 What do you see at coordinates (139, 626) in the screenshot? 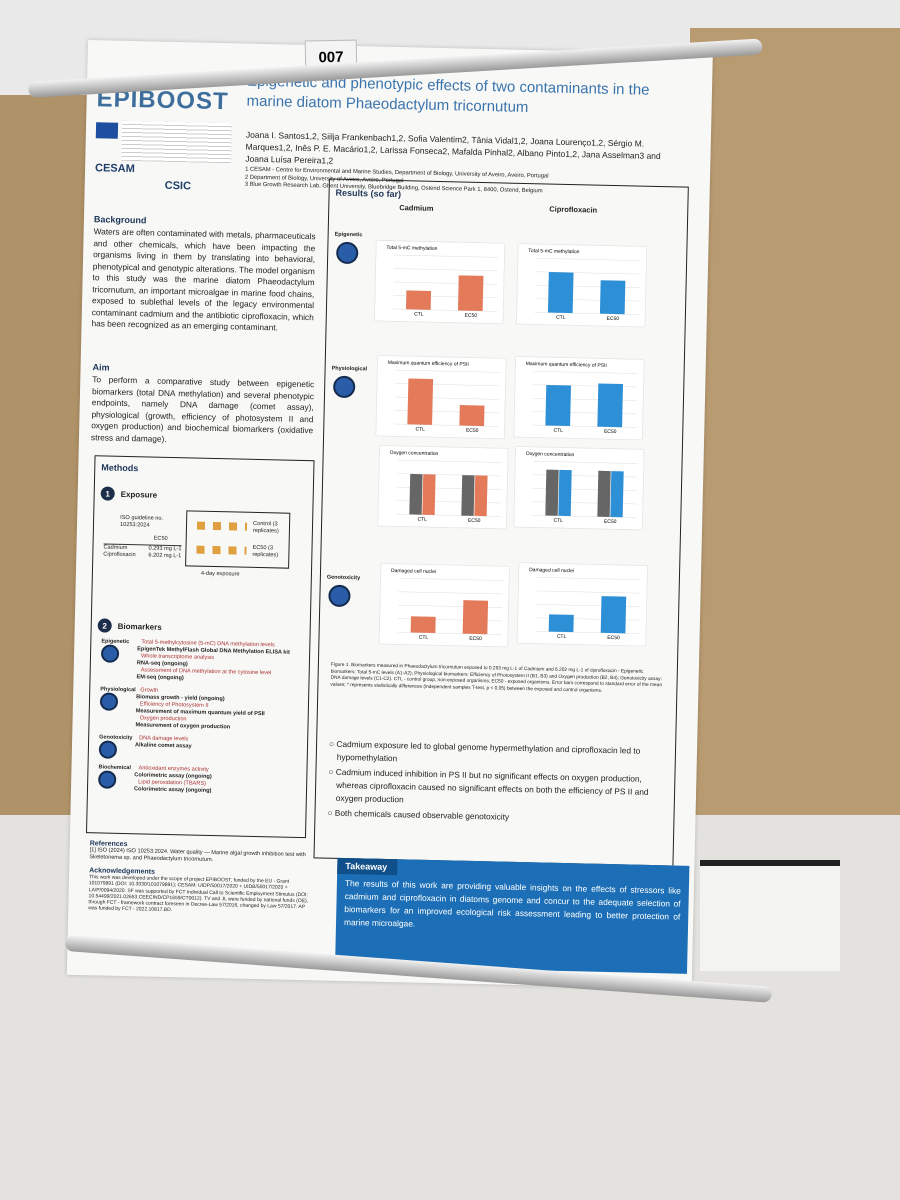
I see `step-title: Biomarkers` at bounding box center [139, 626].